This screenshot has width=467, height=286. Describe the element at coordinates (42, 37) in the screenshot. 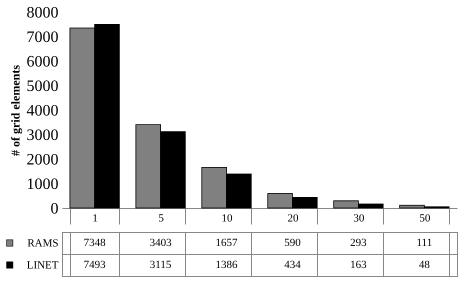

I see `y-tick-label: 7000` at that location.